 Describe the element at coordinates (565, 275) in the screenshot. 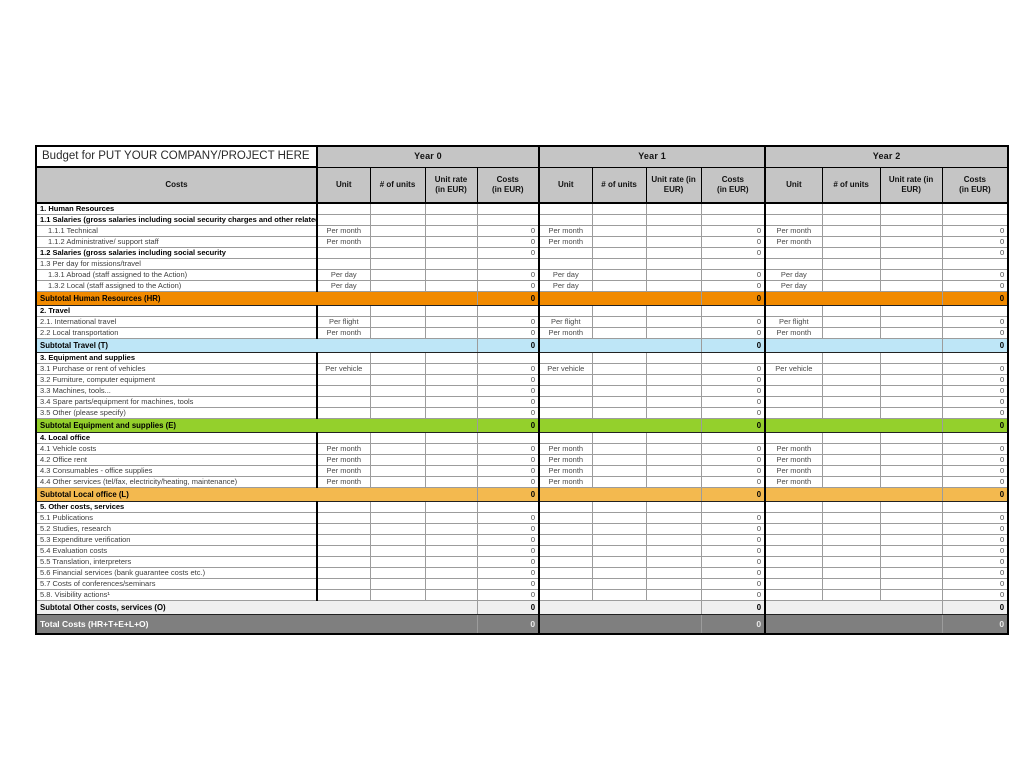

I see `cell-unit-year1: Per day` at that location.